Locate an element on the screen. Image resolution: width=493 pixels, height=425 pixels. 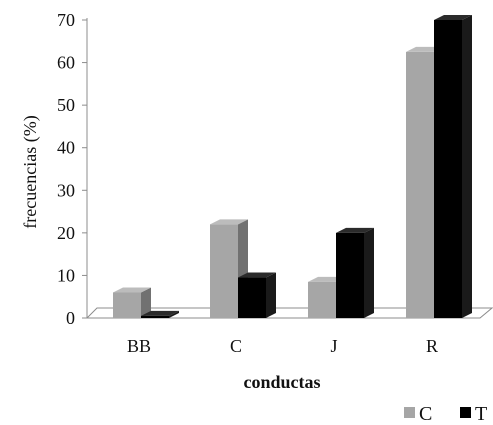
bar-bb-t is located at coordinates (160, 314).